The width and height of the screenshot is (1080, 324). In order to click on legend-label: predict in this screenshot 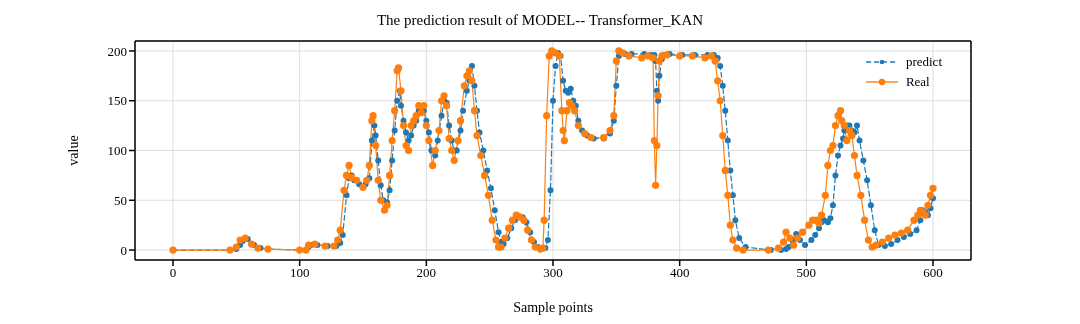, I will do `click(923, 62)`.